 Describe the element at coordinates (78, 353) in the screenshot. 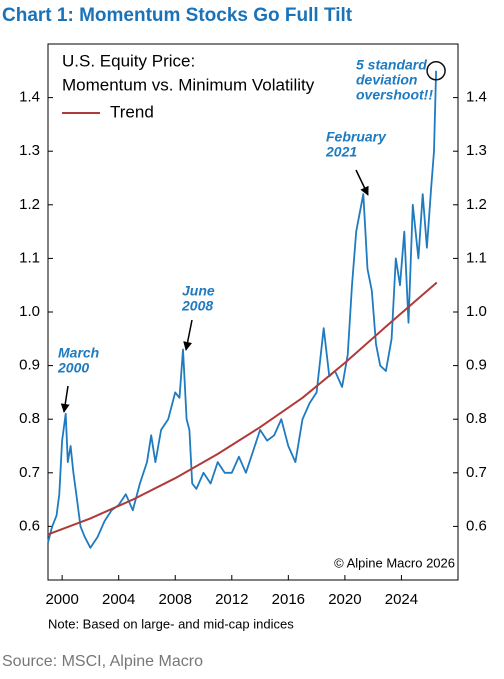

I see `annotation: March` at that location.